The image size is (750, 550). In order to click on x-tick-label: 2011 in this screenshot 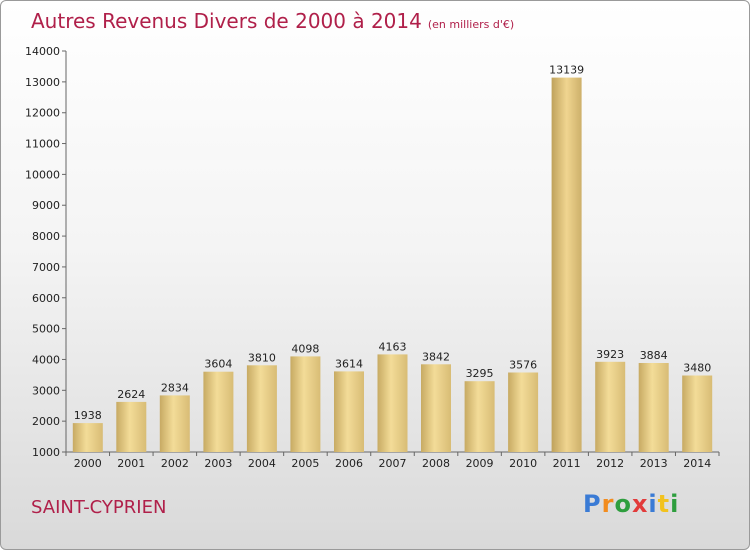, I will do `click(567, 463)`.